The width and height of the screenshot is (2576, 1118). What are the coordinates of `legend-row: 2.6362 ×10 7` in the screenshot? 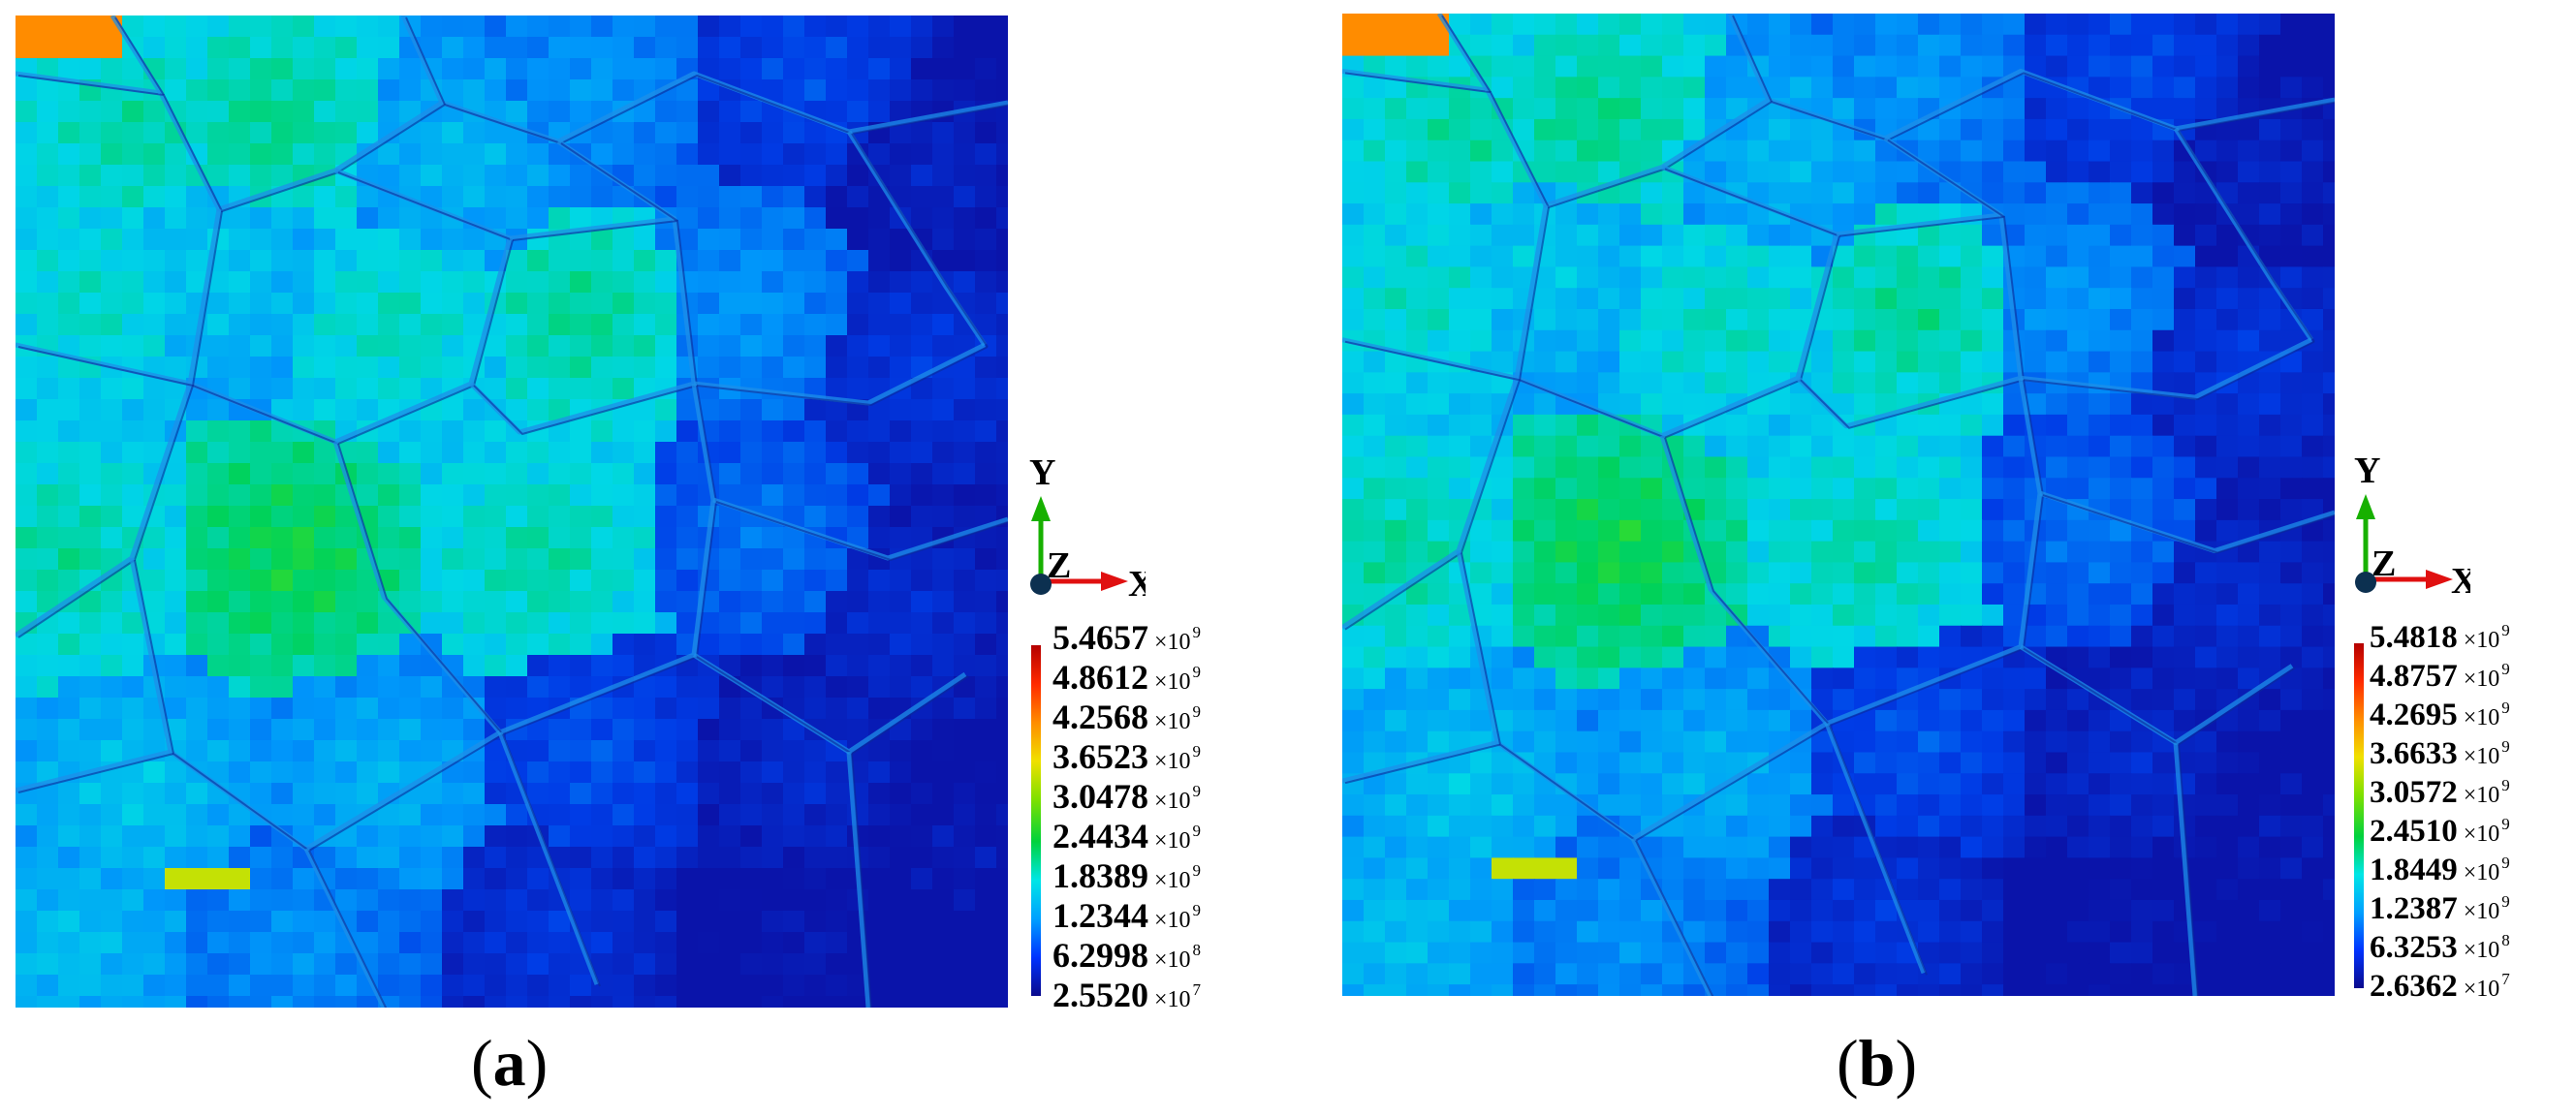 It's located at (2440, 987).